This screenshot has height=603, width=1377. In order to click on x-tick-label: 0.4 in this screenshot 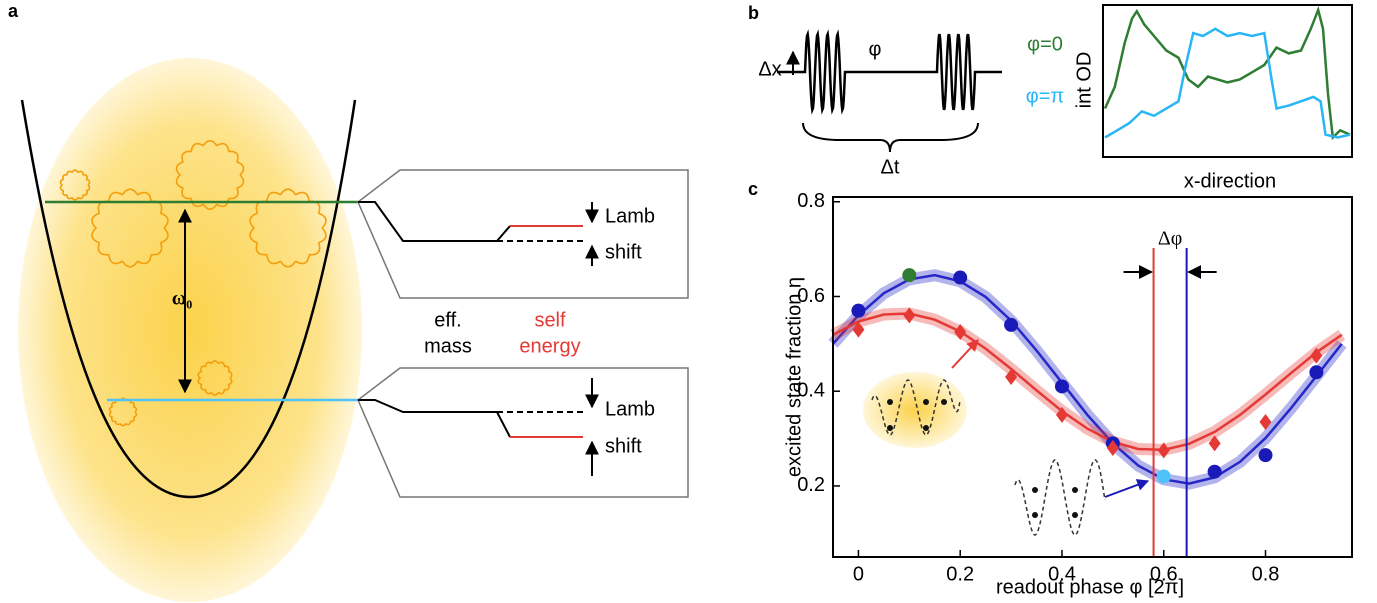, I will do `click(1062, 574)`.